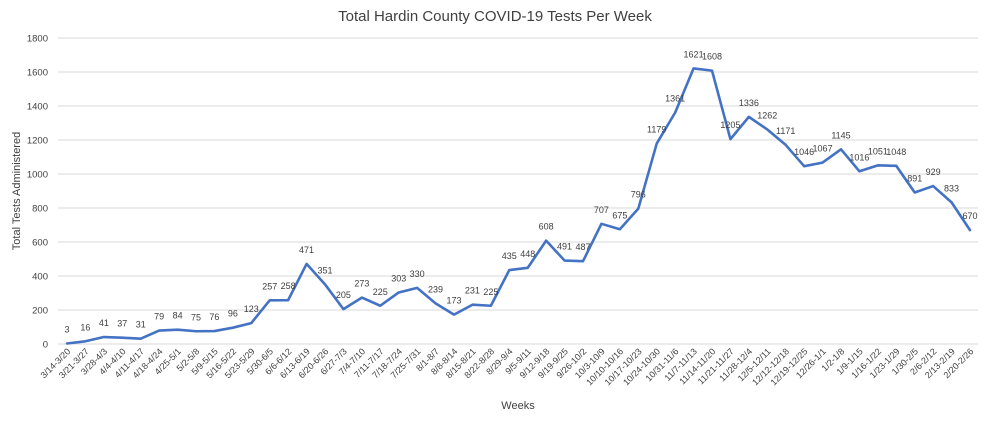 The height and width of the screenshot is (425, 990). I want to click on data-label: 79, so click(159, 317).